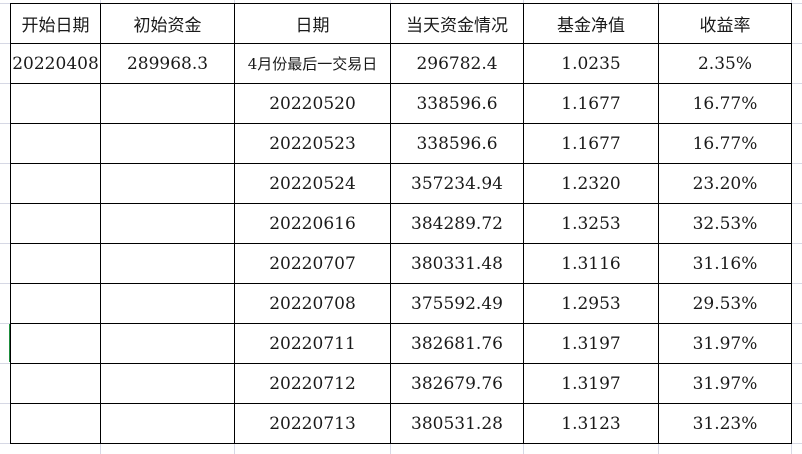  I want to click on cell: 20220707, so click(312, 263).